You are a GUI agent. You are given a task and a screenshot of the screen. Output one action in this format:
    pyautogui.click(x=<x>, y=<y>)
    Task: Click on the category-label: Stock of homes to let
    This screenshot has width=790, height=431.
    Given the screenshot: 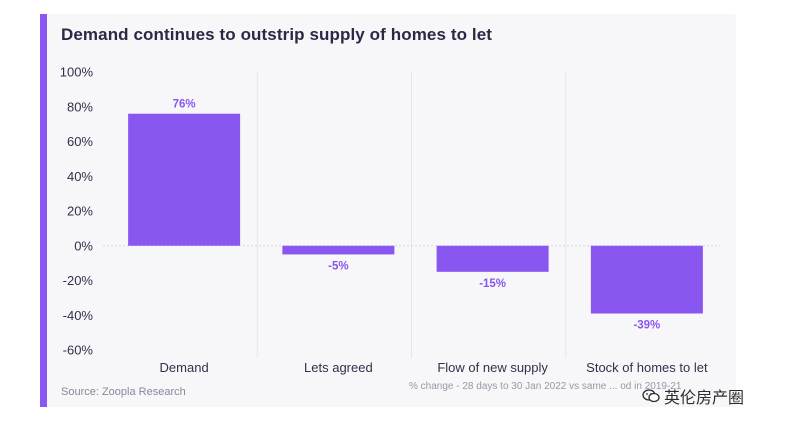 What is the action you would take?
    pyautogui.click(x=647, y=367)
    